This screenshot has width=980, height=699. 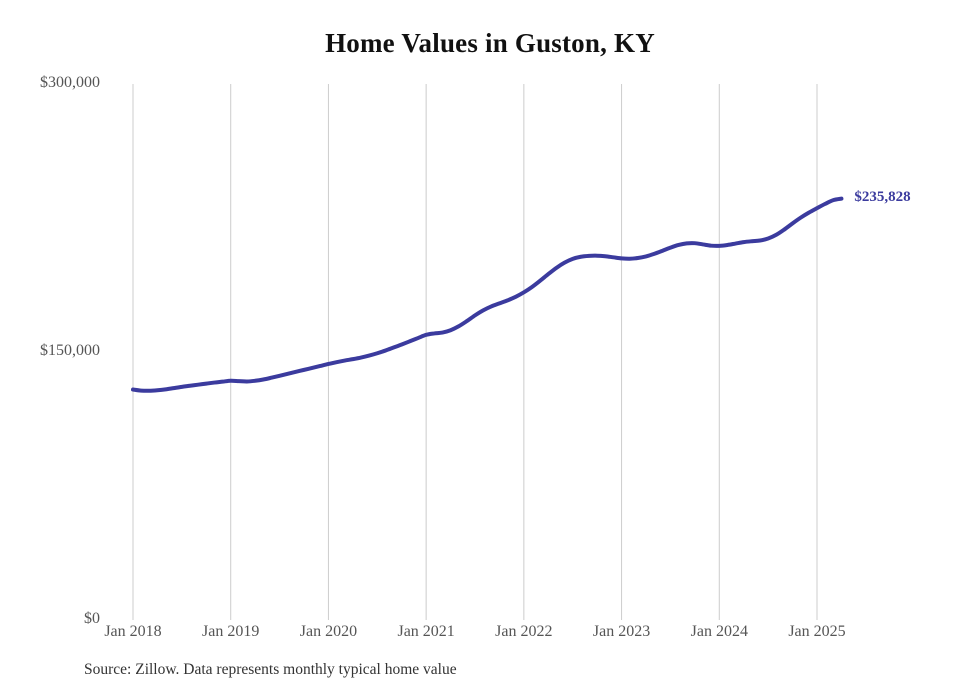 I want to click on y-tick-300000: $300,000, so click(x=70, y=82).